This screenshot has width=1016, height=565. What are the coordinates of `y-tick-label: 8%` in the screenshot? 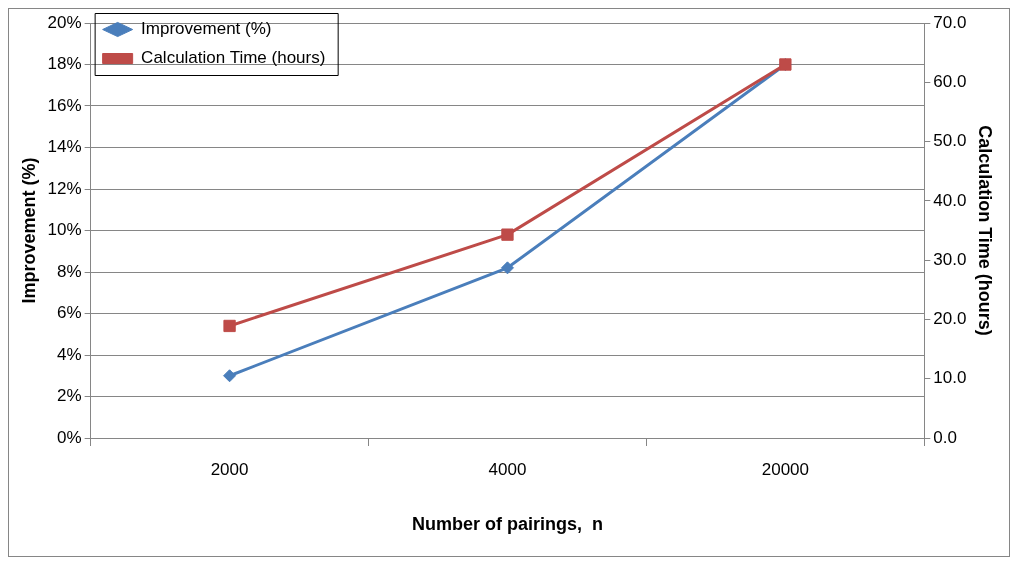 It's located at (69, 271).